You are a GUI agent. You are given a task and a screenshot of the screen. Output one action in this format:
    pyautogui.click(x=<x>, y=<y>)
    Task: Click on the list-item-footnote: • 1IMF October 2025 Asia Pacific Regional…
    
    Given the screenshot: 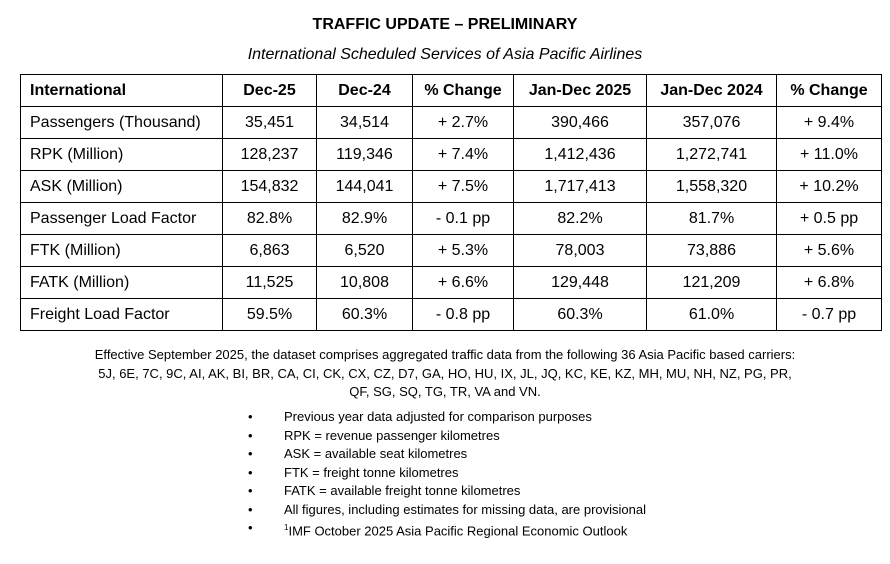 What is the action you would take?
    pyautogui.click(x=447, y=528)
    